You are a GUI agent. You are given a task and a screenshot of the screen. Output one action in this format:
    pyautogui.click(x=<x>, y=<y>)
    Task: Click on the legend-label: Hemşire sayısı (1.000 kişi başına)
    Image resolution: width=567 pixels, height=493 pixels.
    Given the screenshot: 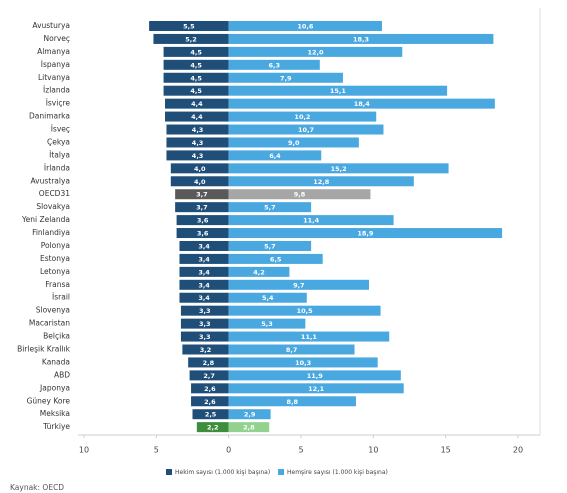 What is the action you would take?
    pyautogui.click(x=337, y=472)
    